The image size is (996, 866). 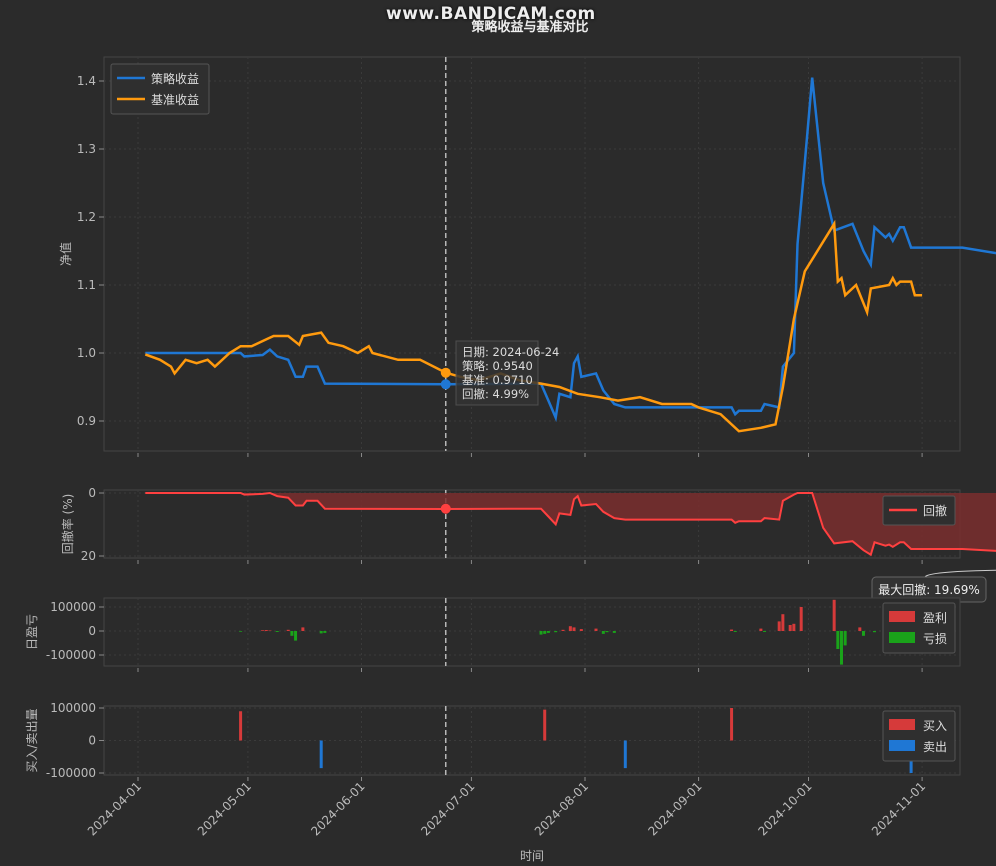 What do you see at coordinates (224, 808) in the screenshot?
I see `x-tick-label: 2024-05-01` at bounding box center [224, 808].